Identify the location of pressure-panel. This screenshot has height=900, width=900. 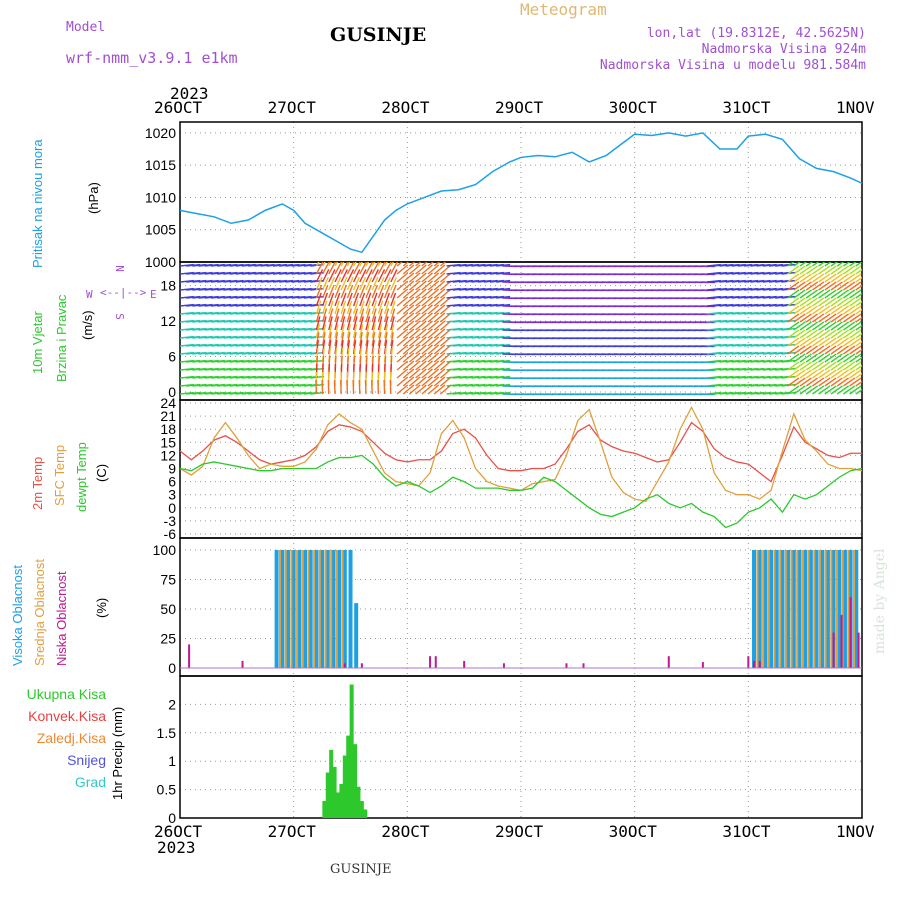
(521, 192).